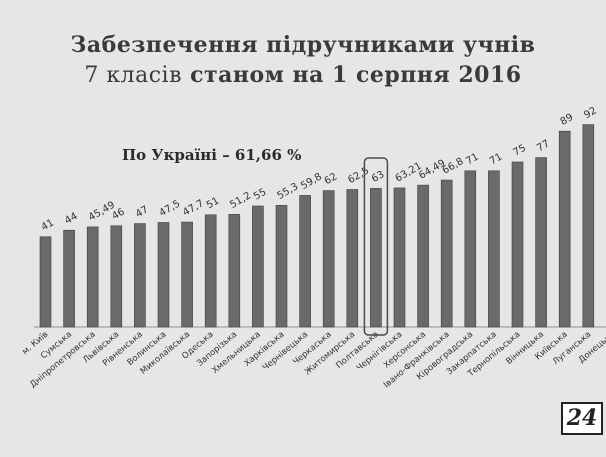 The image size is (606, 457). What do you see at coordinates (331, 179) in the screenshot?
I see `data-label-12: 62` at bounding box center [331, 179].